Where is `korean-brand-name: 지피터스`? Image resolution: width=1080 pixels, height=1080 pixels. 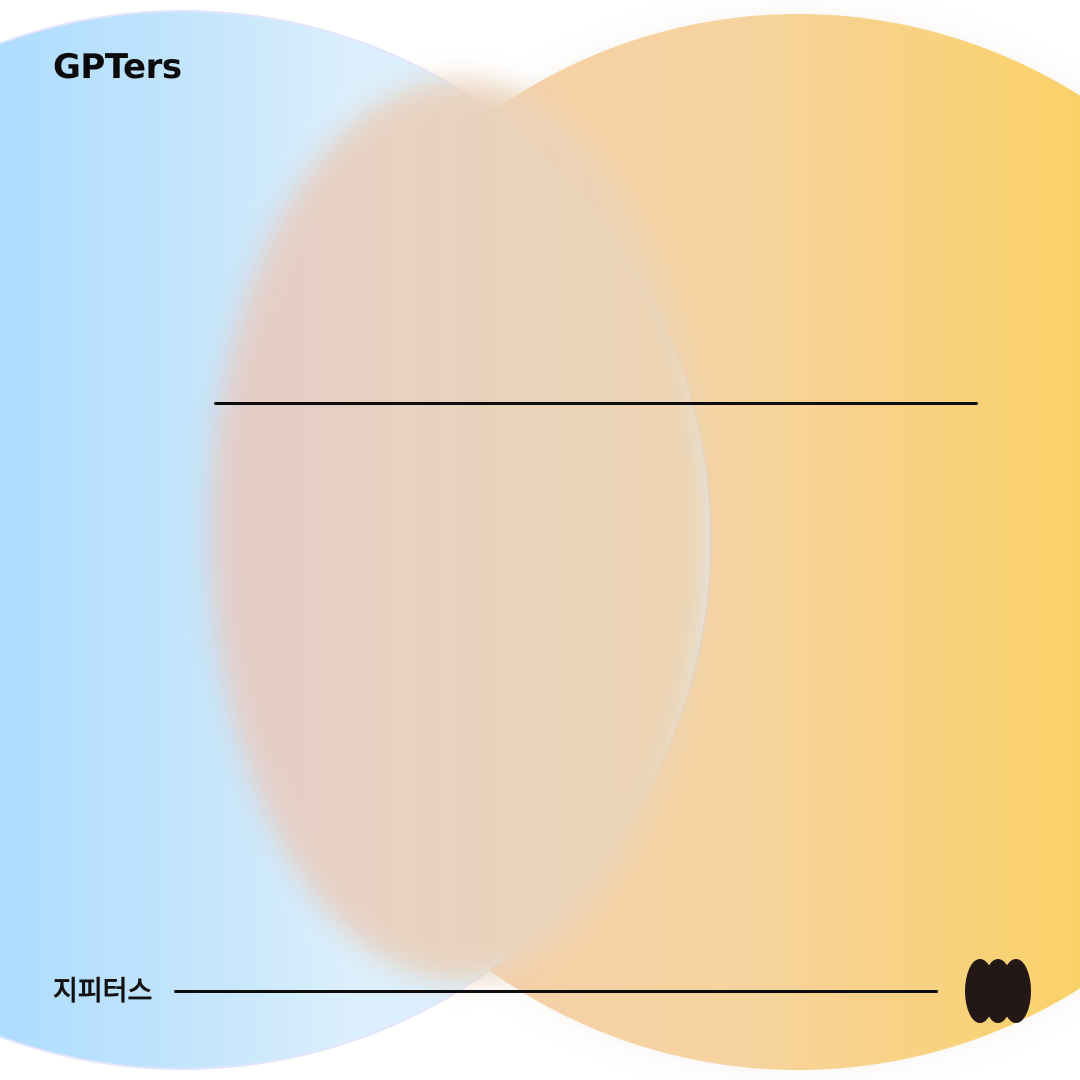
korean-brand-name: 지피터스 is located at coordinates (103, 991).